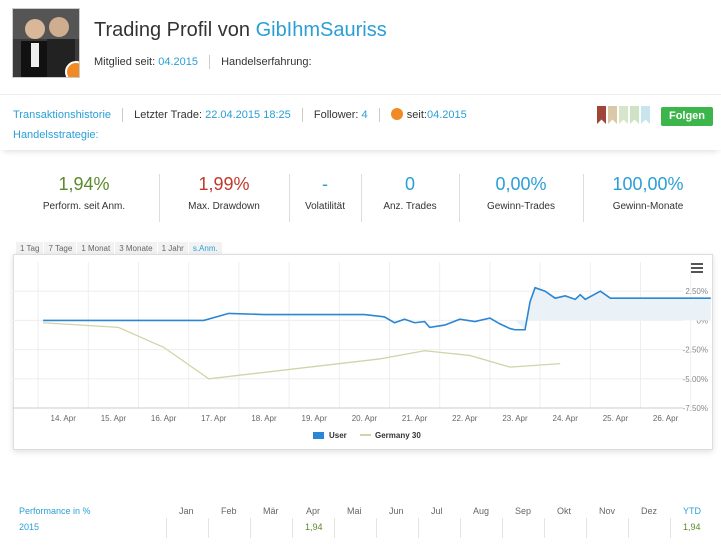 The height and width of the screenshot is (553, 721). What do you see at coordinates (325, 199) in the screenshot?
I see `stat-volatility: - Volatilität` at bounding box center [325, 199].